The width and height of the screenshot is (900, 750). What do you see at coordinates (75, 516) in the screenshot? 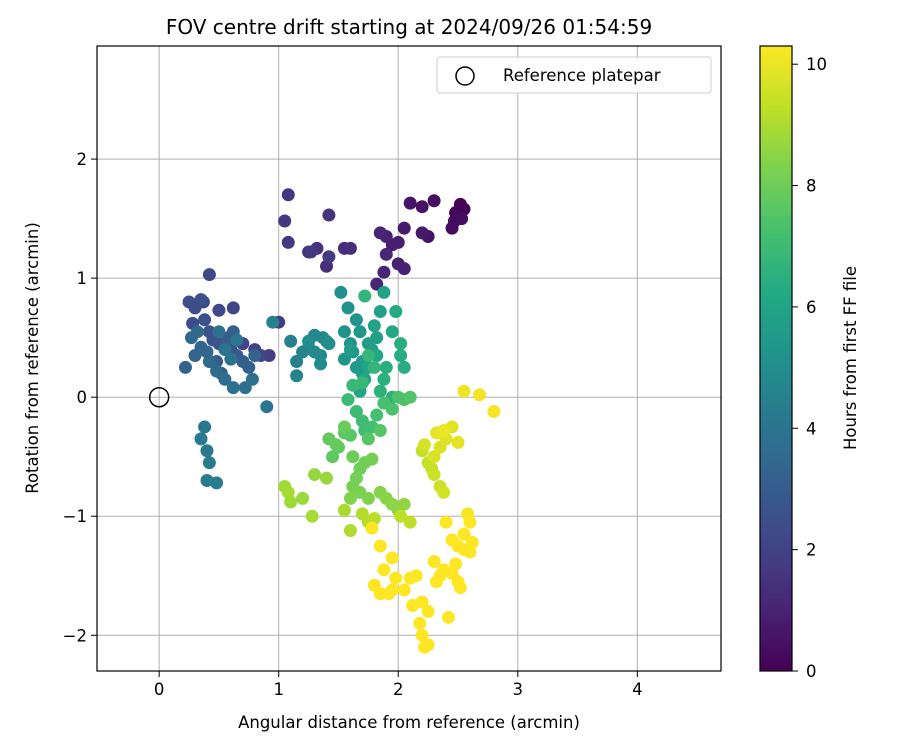
I see `y-tick-label: −1` at bounding box center [75, 516].